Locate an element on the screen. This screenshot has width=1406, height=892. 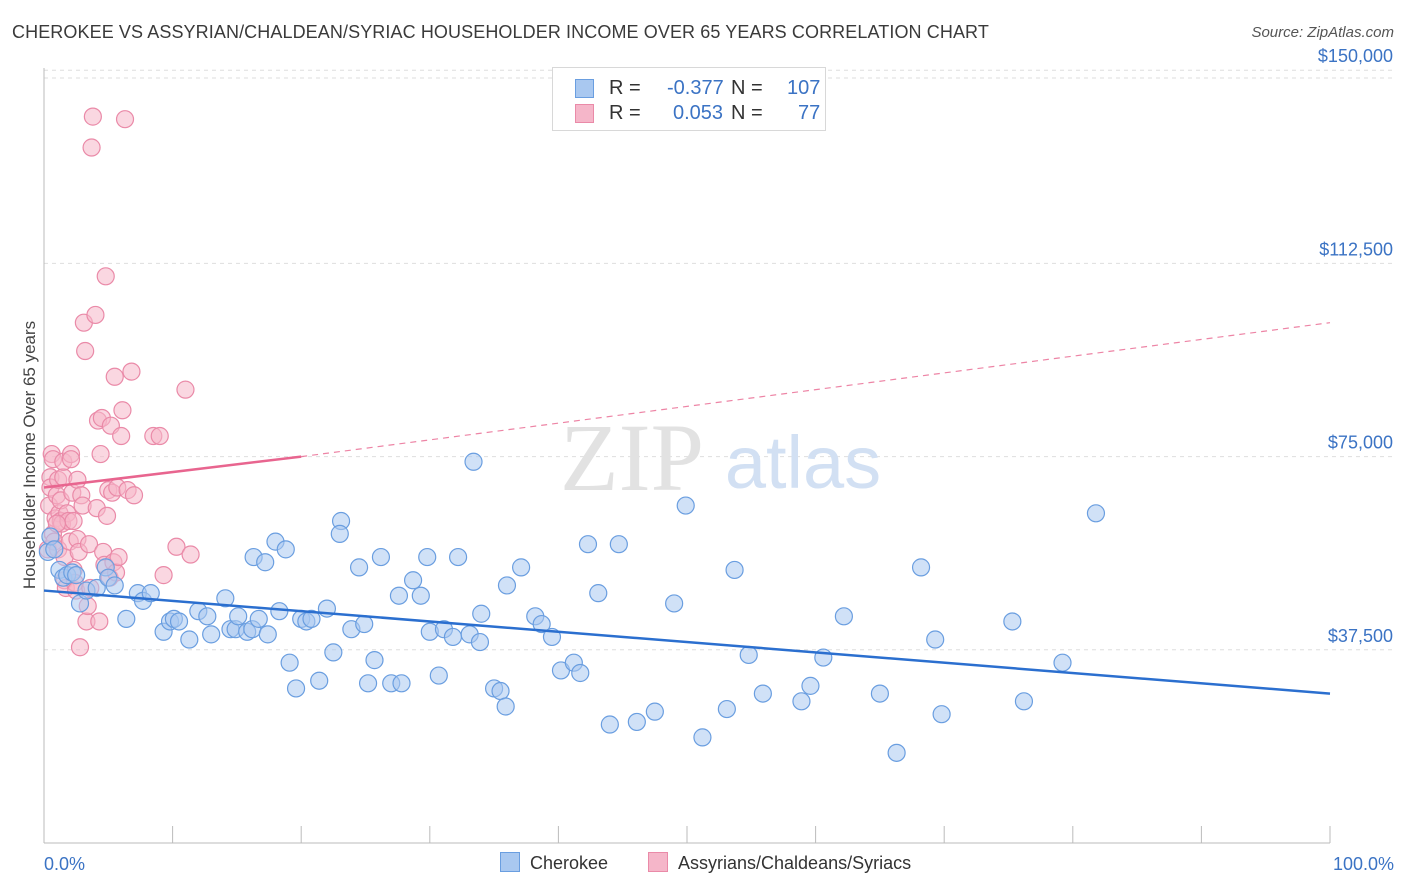
legend-n-value: 107 is located at coordinates (804, 88).